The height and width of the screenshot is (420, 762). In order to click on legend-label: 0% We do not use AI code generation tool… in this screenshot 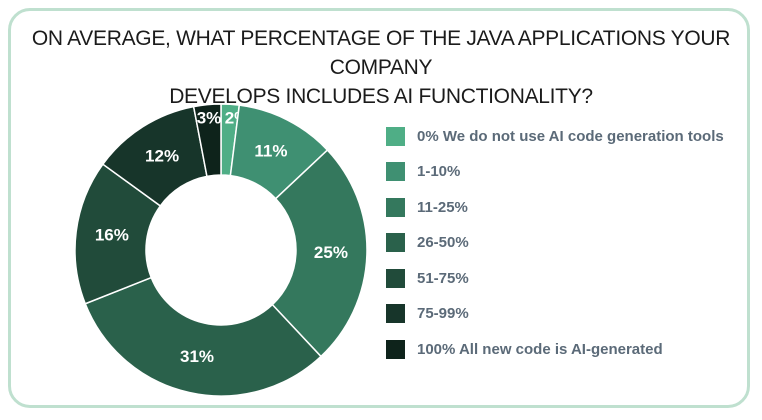, I will do `click(570, 136)`.